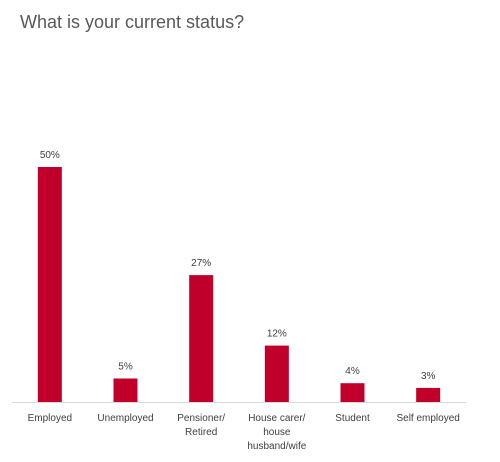  Describe the element at coordinates (201, 425) in the screenshot. I see `category-label-2: Pensioner/Retired` at that location.